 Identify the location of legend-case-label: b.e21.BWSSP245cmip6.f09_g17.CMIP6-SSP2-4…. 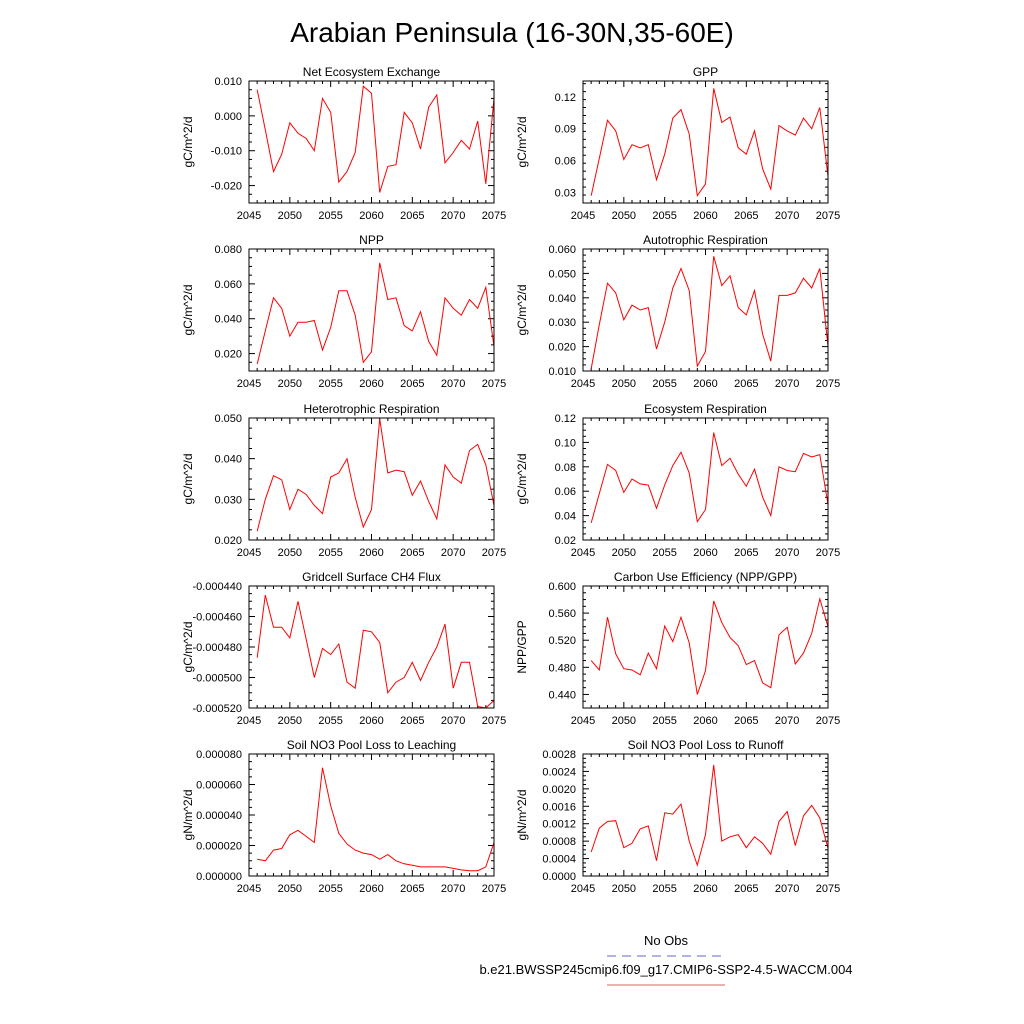
(665, 969).